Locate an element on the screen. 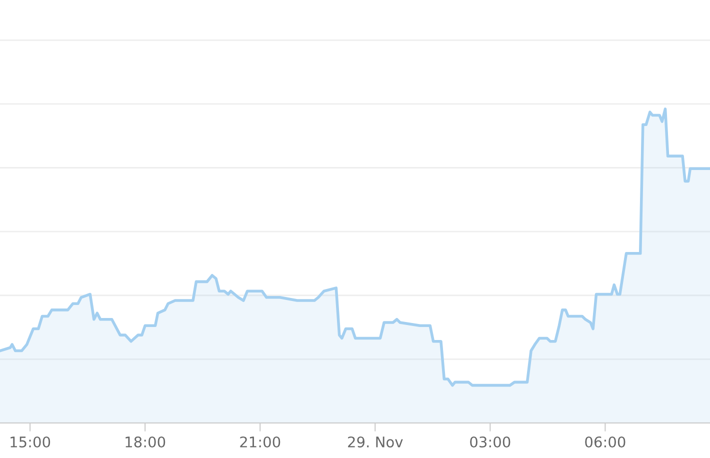 The height and width of the screenshot is (458, 710). x-tick-label: 03:00 is located at coordinates (490, 442).